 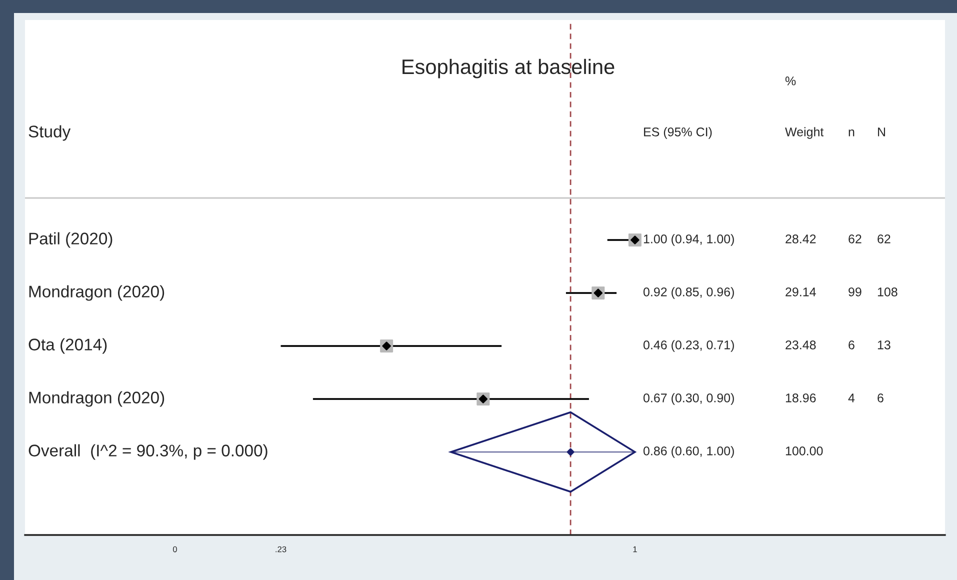 What do you see at coordinates (688, 293) in the screenshot?
I see `annotation: 0.92 (0.85, 0.96)` at bounding box center [688, 293].